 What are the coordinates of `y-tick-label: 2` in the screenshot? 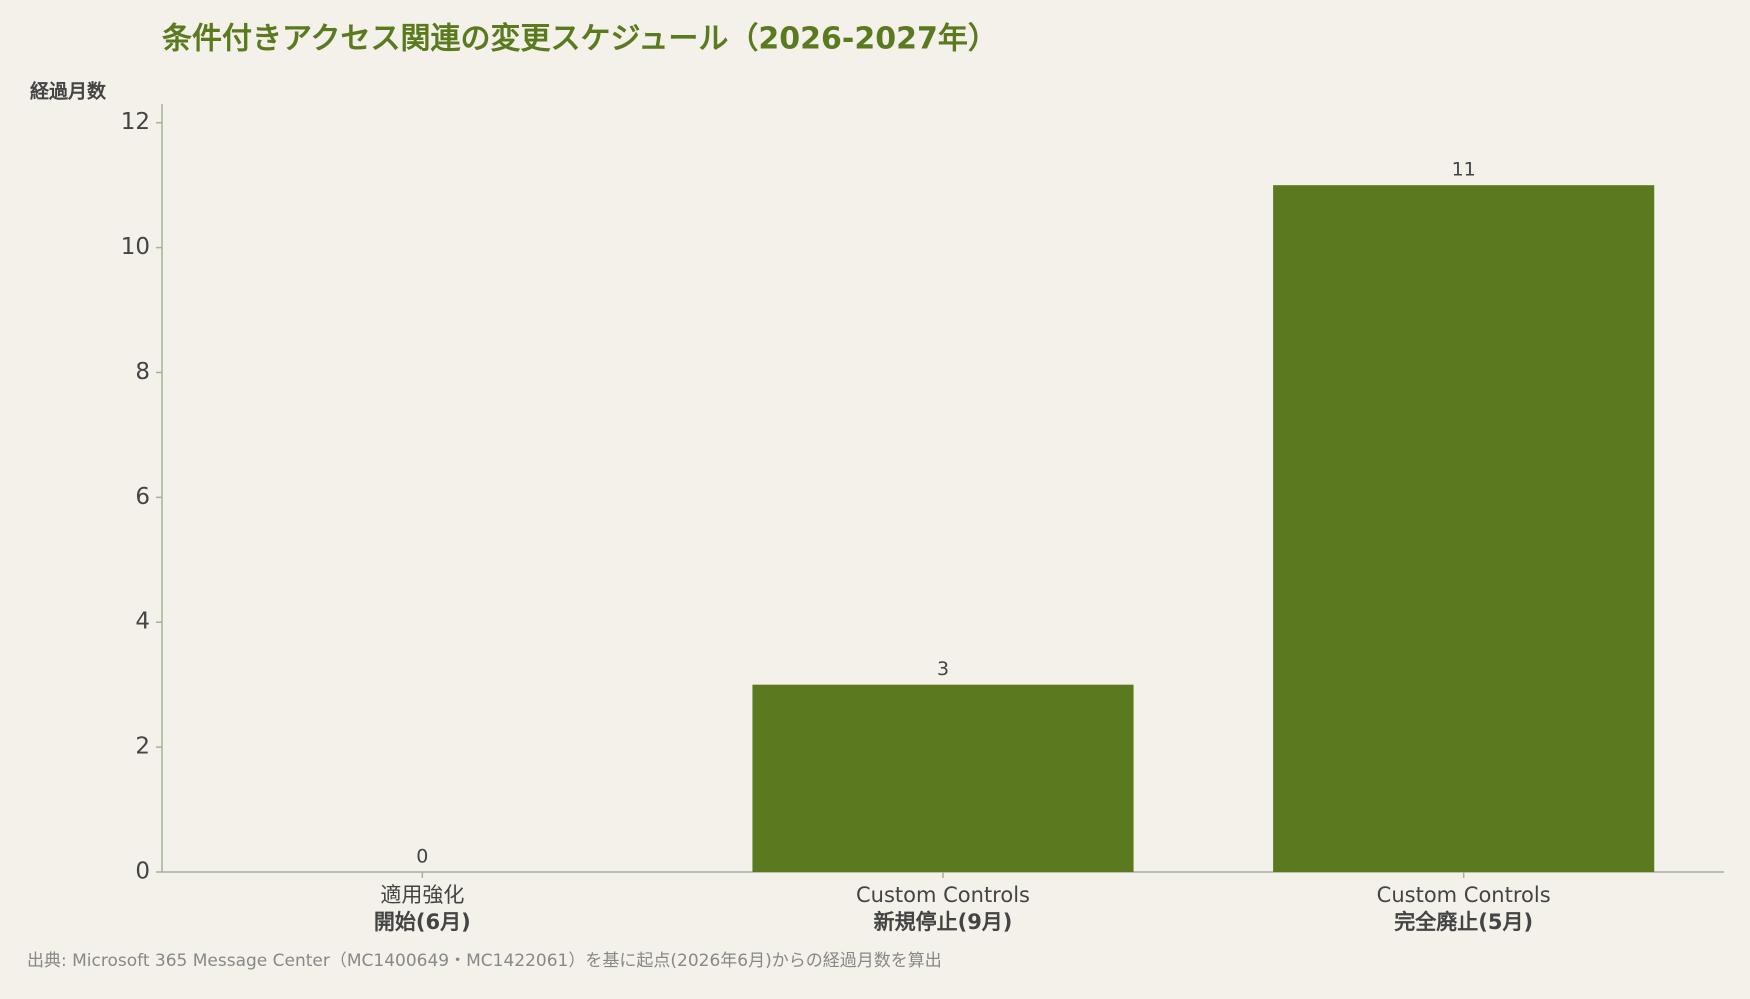 It's located at (142, 747).